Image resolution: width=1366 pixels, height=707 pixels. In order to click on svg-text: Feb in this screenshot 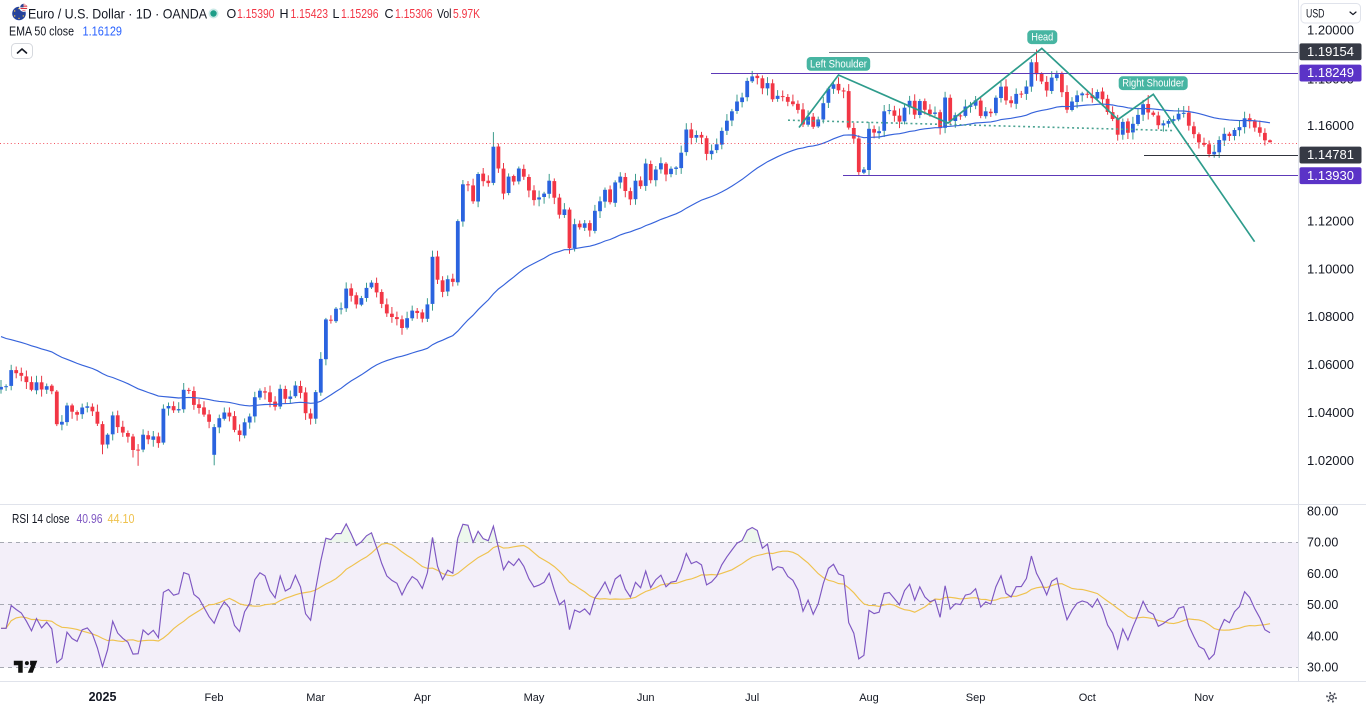, I will do `click(214, 698)`.